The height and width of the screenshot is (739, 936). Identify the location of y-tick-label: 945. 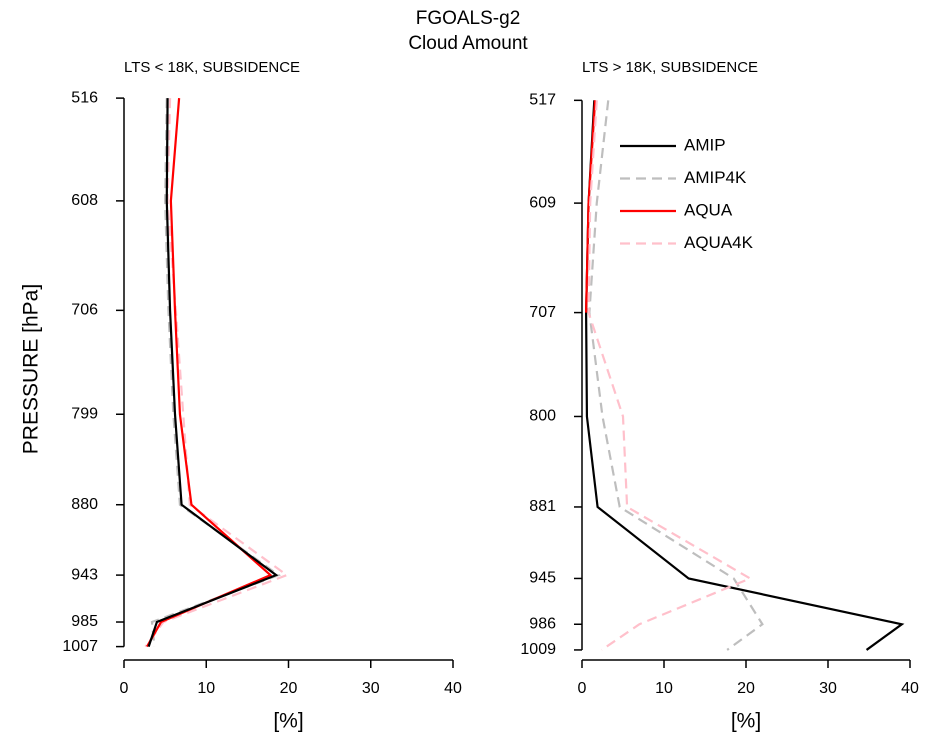
(542, 578).